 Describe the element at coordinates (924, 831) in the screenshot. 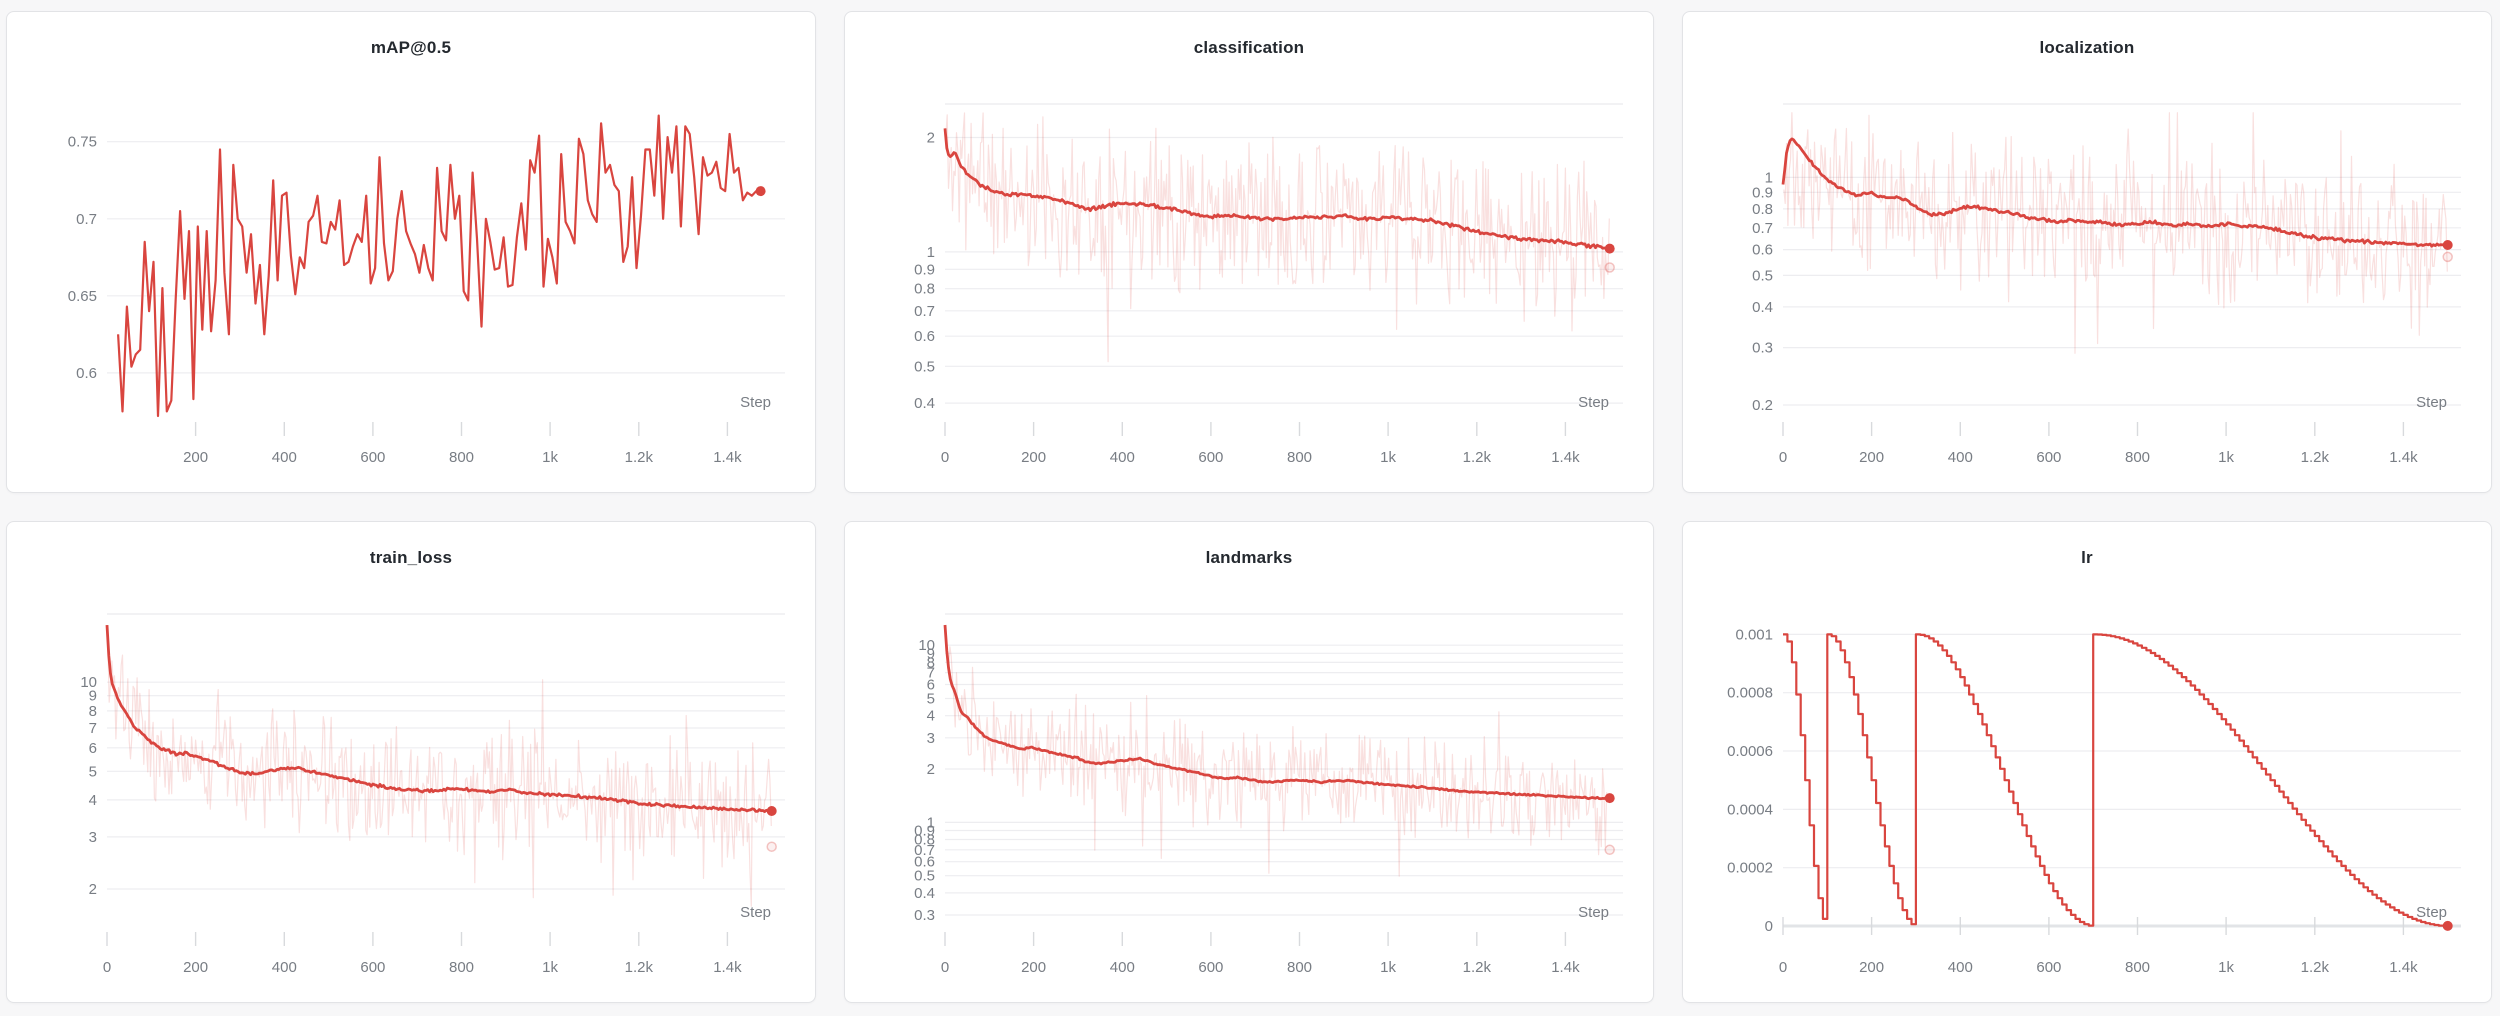

I see `y-tick-label: 0.9` at that location.